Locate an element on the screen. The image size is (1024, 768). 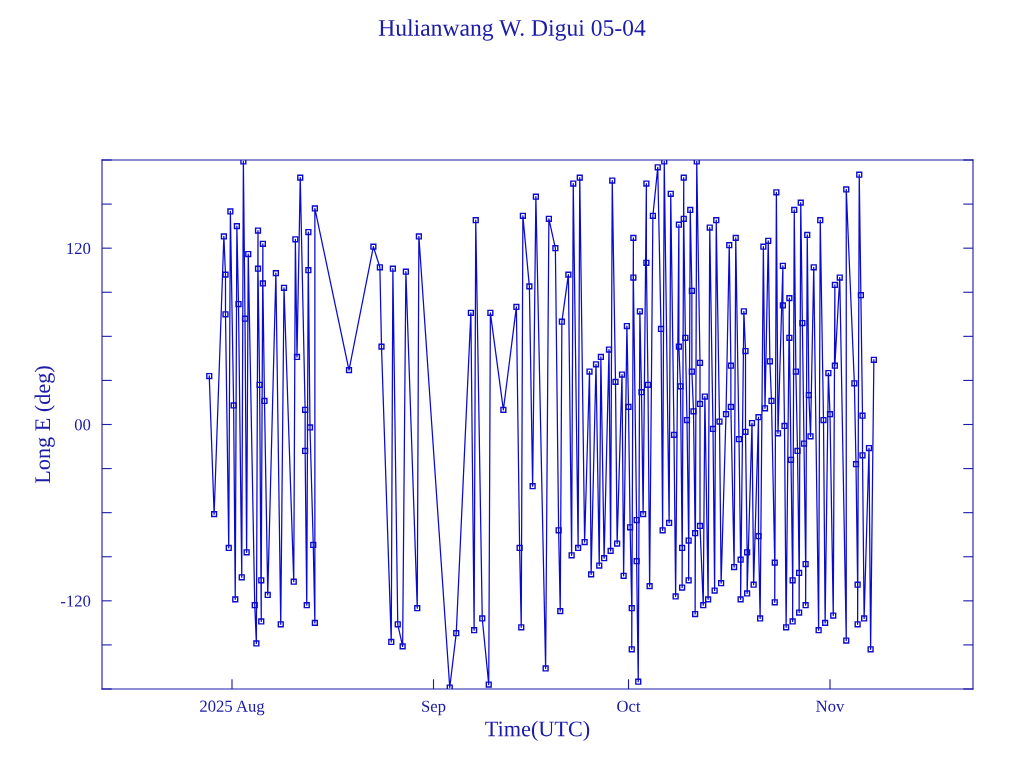
y-tick-label: 120 is located at coordinates (79, 248).